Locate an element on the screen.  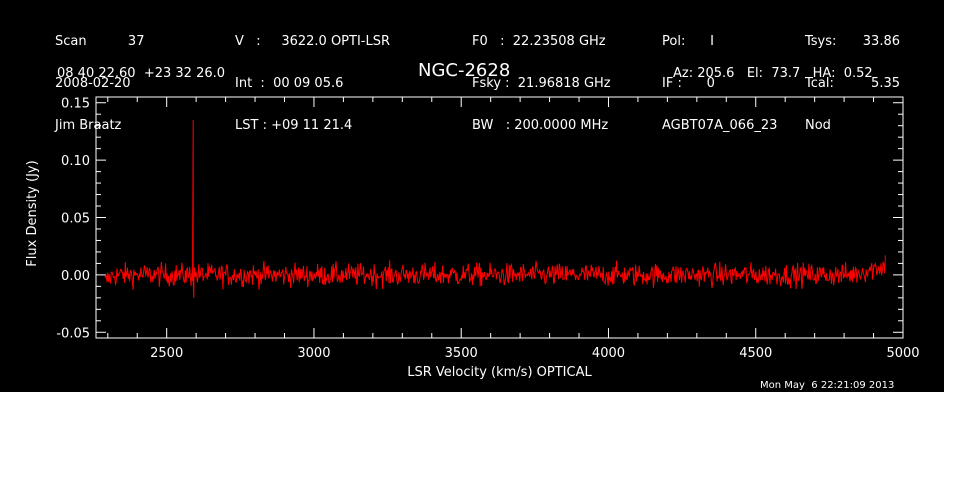
date-label: 2008-02-20 is located at coordinates (93, 83).